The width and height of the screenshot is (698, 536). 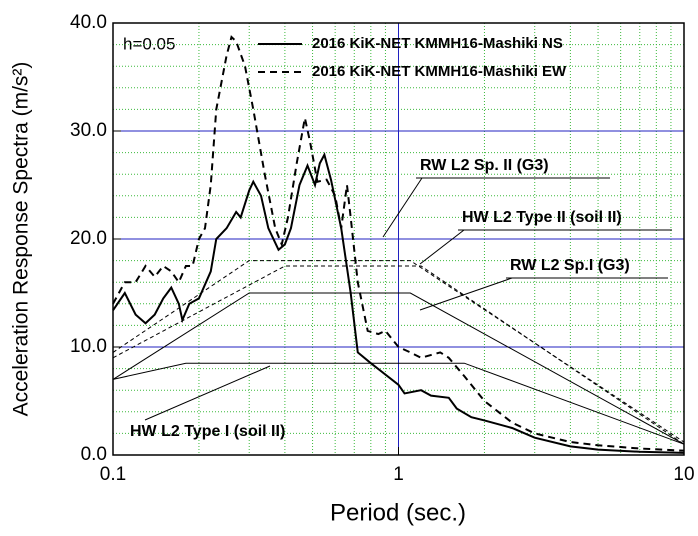 I want to click on series-callout: RW L2 Sp. II (G3), so click(x=484, y=165).